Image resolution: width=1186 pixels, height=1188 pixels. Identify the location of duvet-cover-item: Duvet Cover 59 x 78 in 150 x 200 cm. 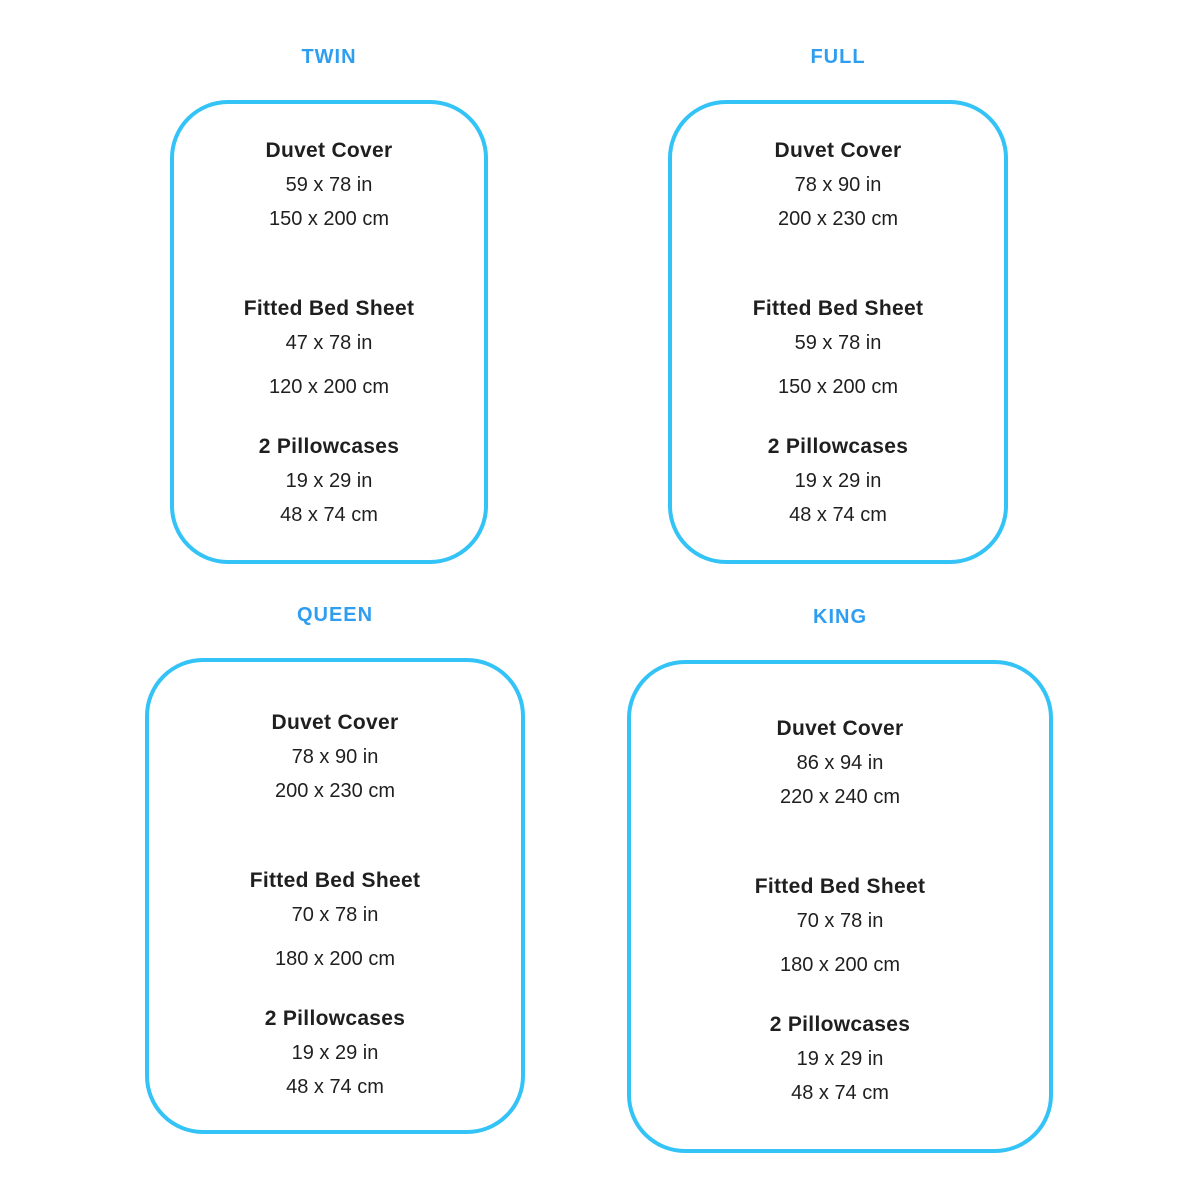
(328, 185).